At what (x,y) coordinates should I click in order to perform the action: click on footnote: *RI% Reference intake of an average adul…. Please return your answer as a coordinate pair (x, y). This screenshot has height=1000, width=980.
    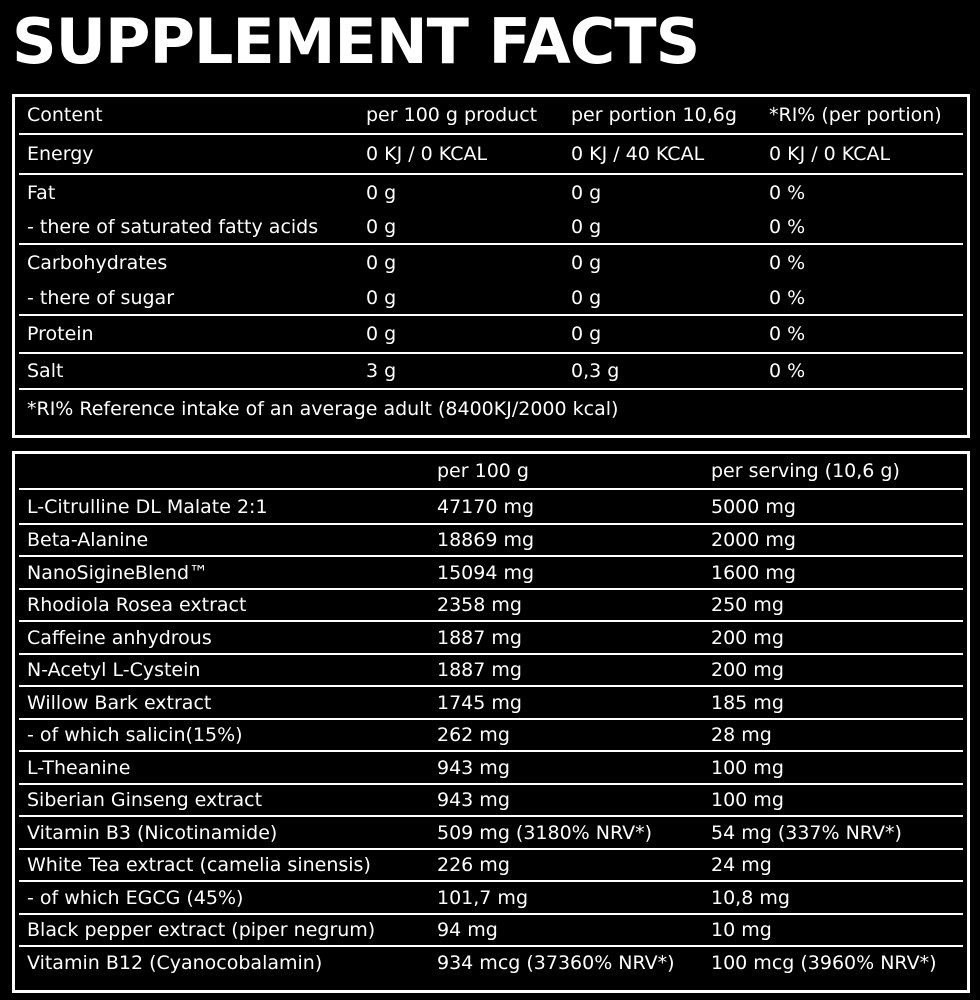
    Looking at the image, I should click on (491, 408).